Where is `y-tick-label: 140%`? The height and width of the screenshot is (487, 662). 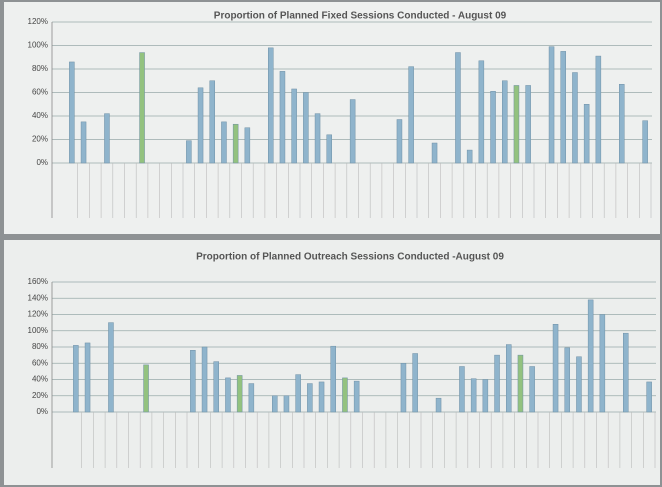
y-tick-label: 140% is located at coordinates (38, 297).